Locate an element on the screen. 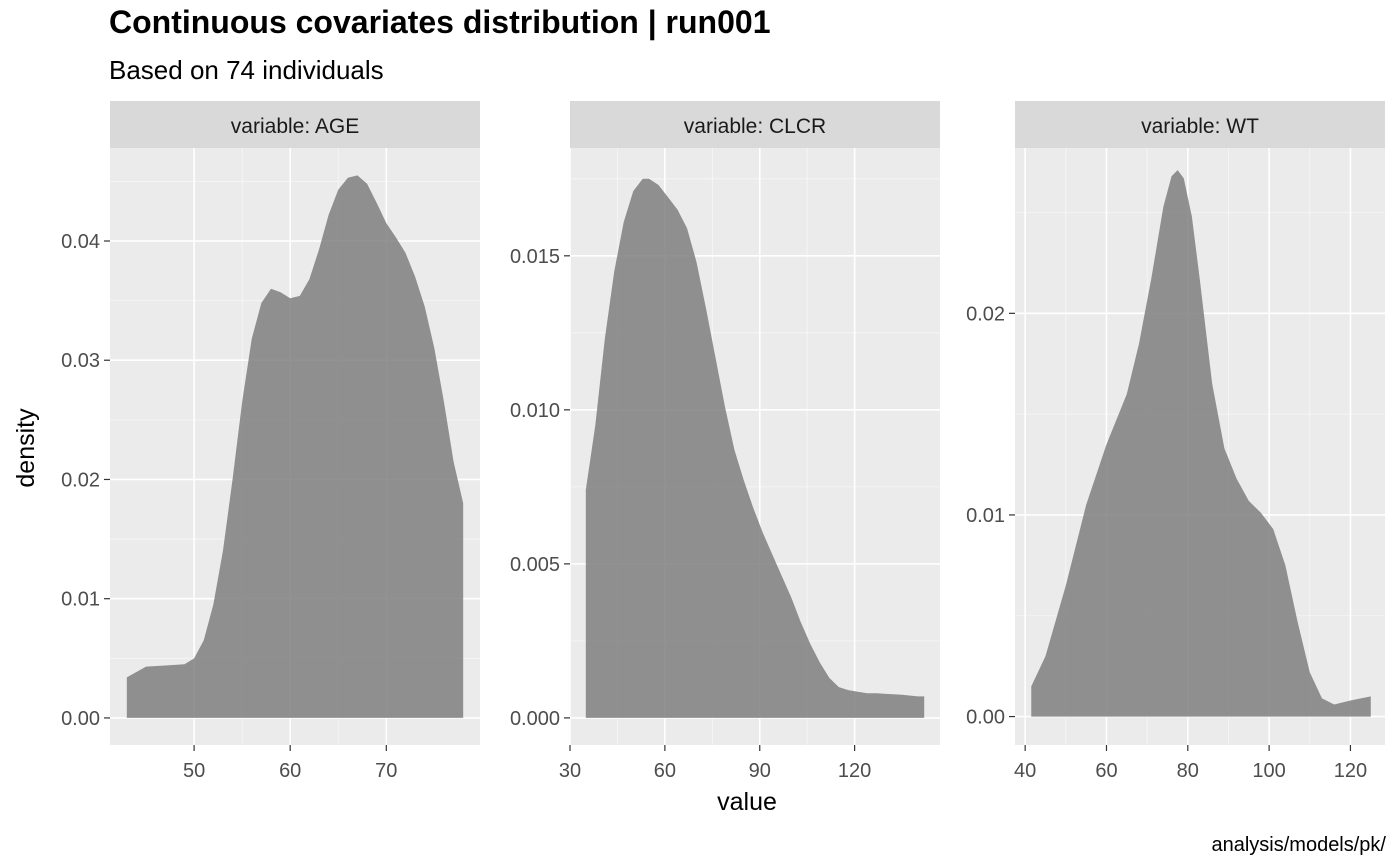 This screenshot has width=1400, height=866. facet-strip-label: variable: AGE is located at coordinates (295, 126).